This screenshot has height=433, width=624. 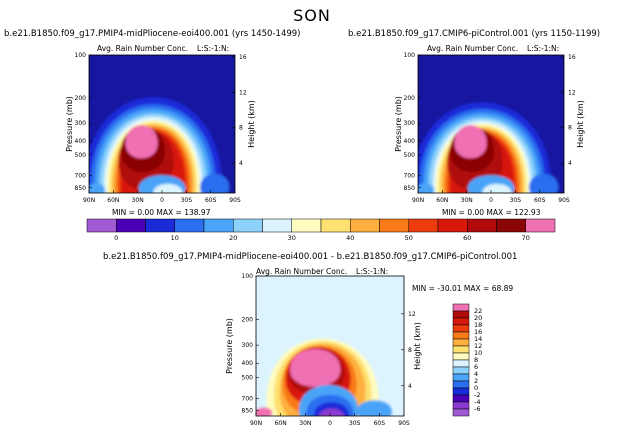 What do you see at coordinates (476, 360) in the screenshot?
I see `colorbar-label: 8` at bounding box center [476, 360].